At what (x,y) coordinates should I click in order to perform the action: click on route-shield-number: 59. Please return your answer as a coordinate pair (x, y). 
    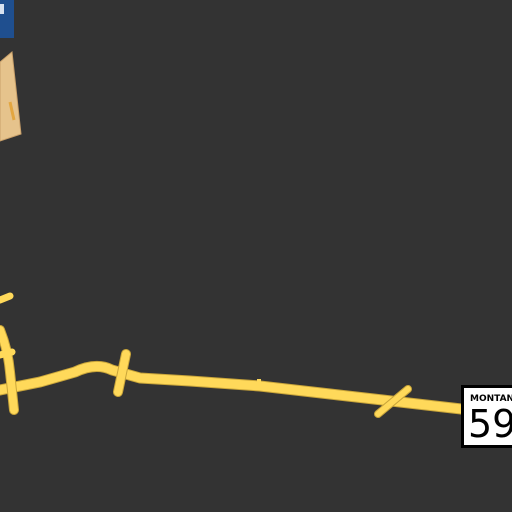
    Looking at the image, I should click on (490, 424).